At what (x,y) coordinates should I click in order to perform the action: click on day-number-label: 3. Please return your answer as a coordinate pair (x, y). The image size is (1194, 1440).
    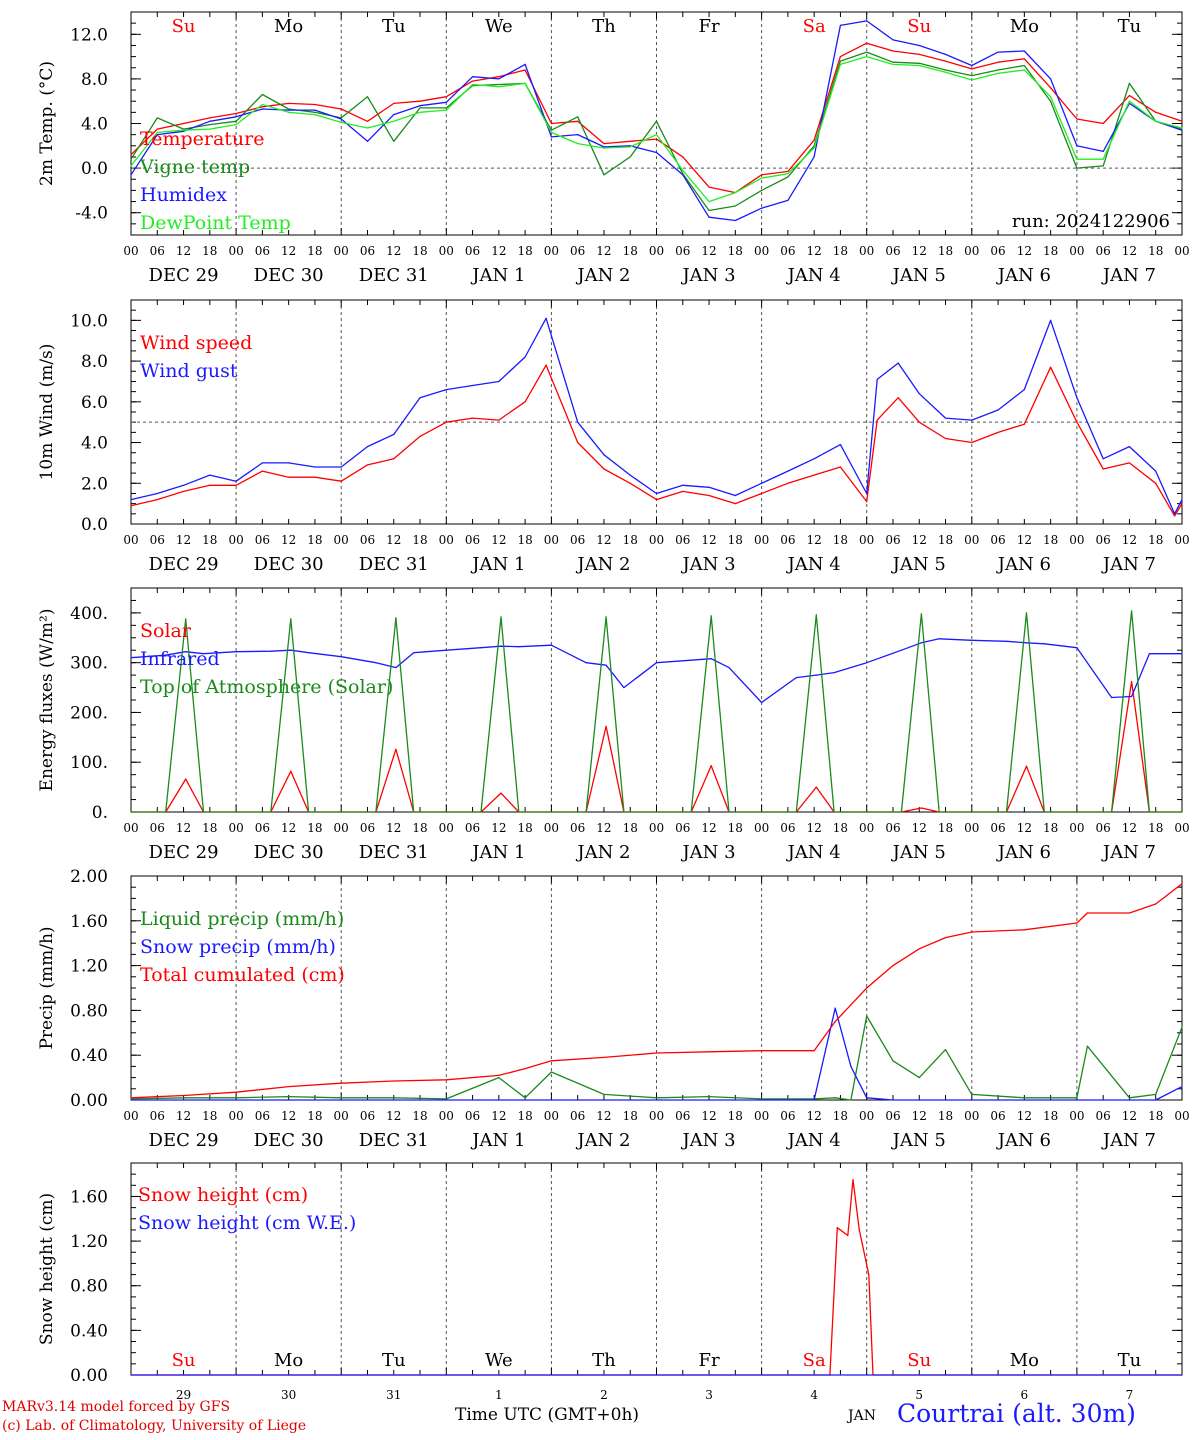
    Looking at the image, I should click on (709, 1395).